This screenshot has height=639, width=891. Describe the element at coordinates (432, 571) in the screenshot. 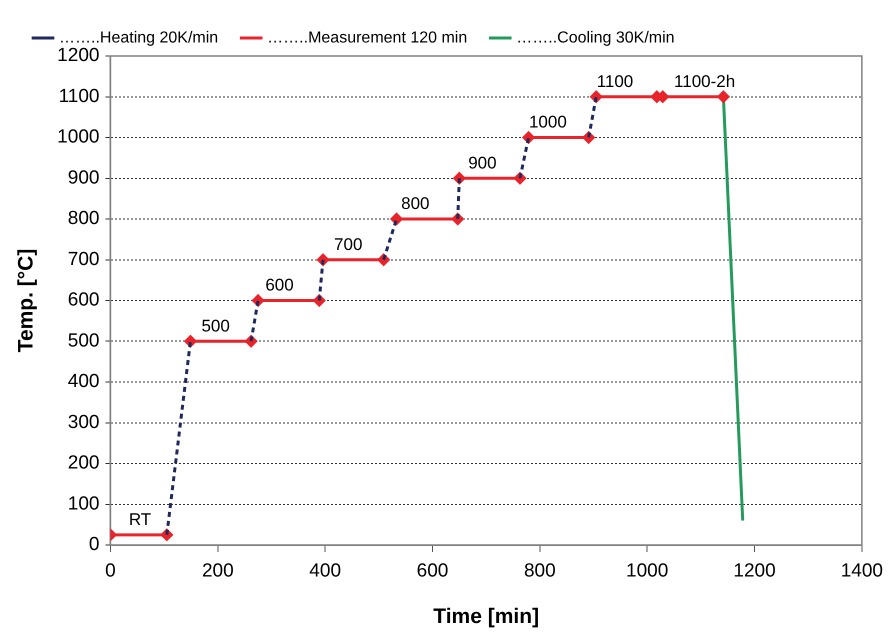

I see `x-tick-label: 600` at that location.